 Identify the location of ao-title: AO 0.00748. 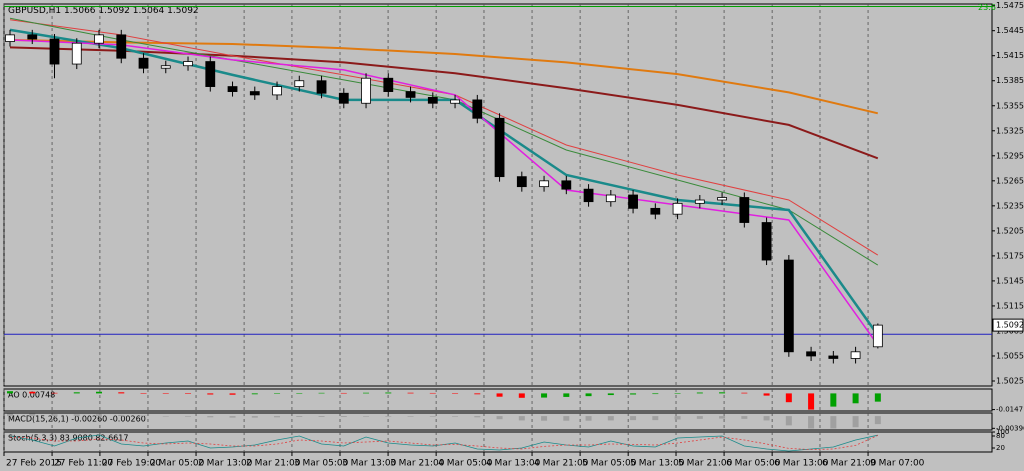
(31, 395).